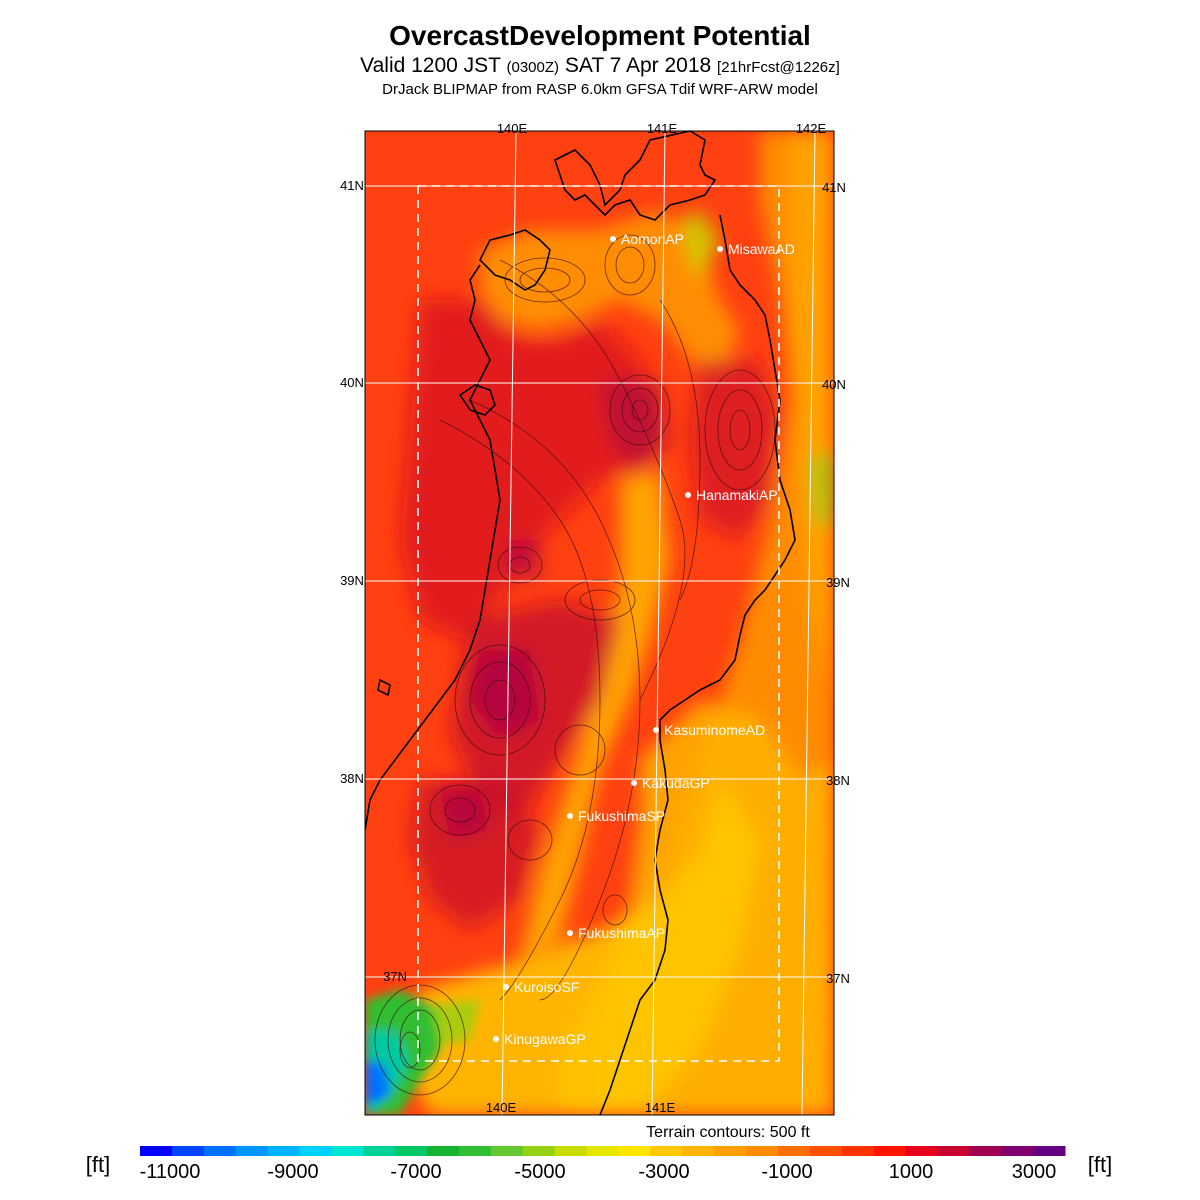 This screenshot has height=1200, width=1200. I want to click on colorbar-label: 1000, so click(911, 1172).